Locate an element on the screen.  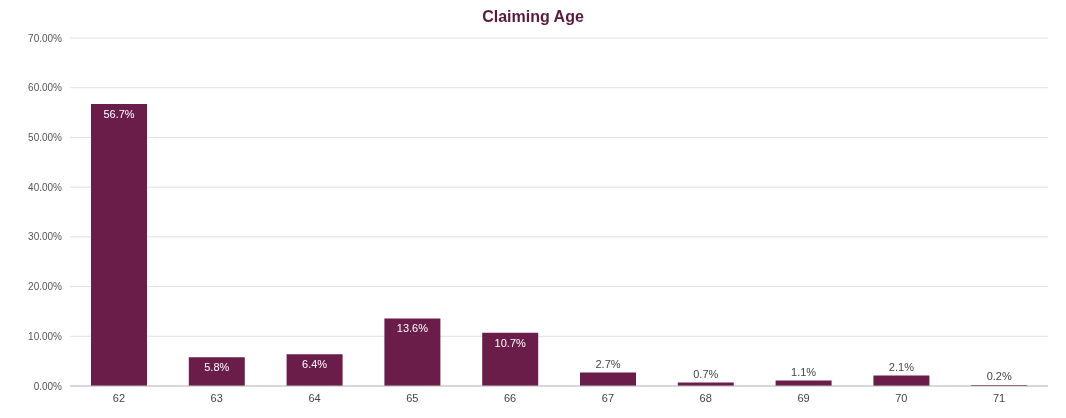
y-tick-label: 20.00% is located at coordinates (45, 287).